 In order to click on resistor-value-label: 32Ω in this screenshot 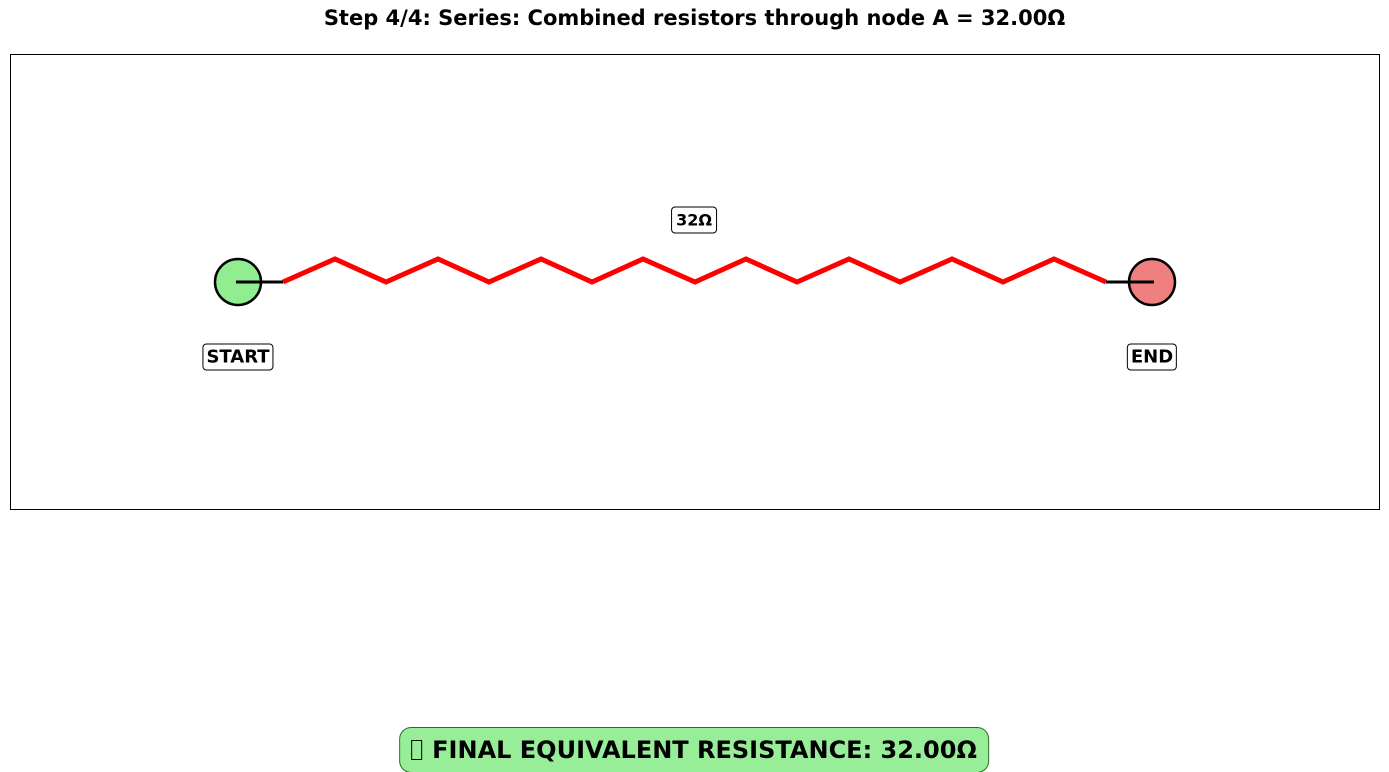, I will do `click(694, 220)`.